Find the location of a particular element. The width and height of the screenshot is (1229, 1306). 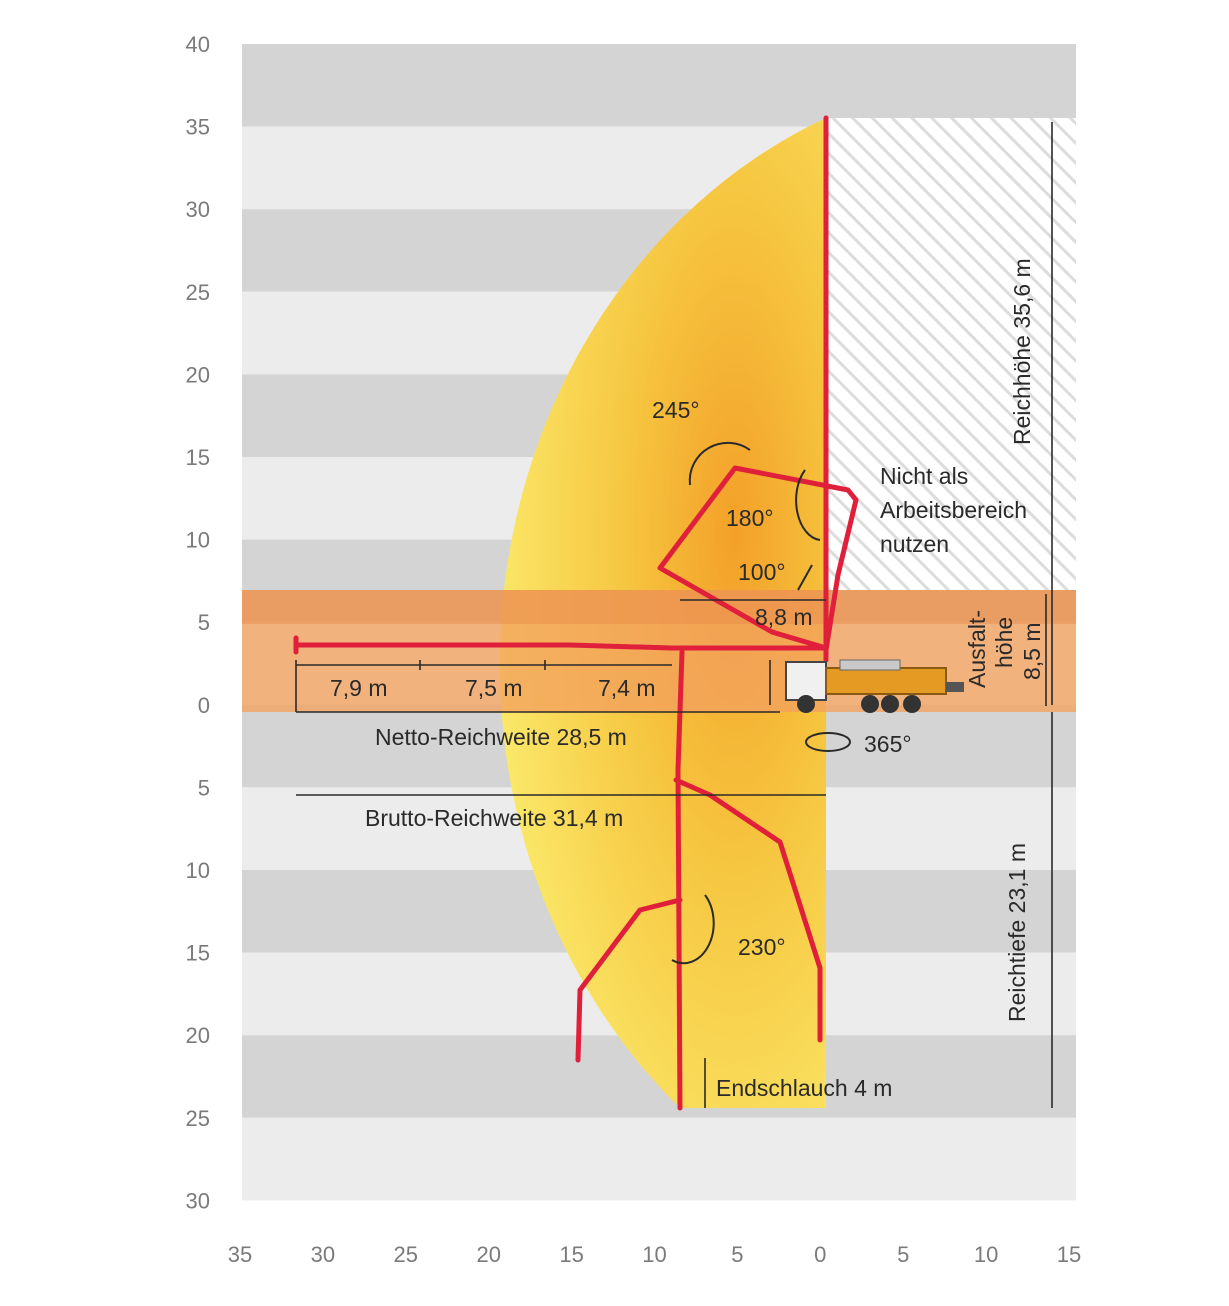

unfolding-height-line-3: 8,5 m is located at coordinates (1032, 651).